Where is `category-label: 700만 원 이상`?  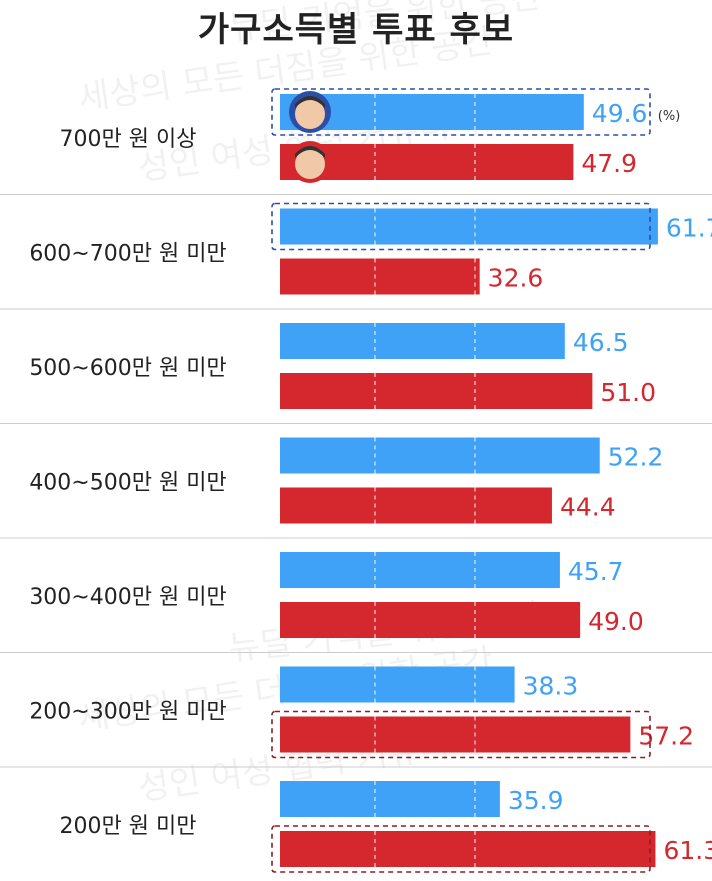
category-label: 700만 원 이상 is located at coordinates (128, 139).